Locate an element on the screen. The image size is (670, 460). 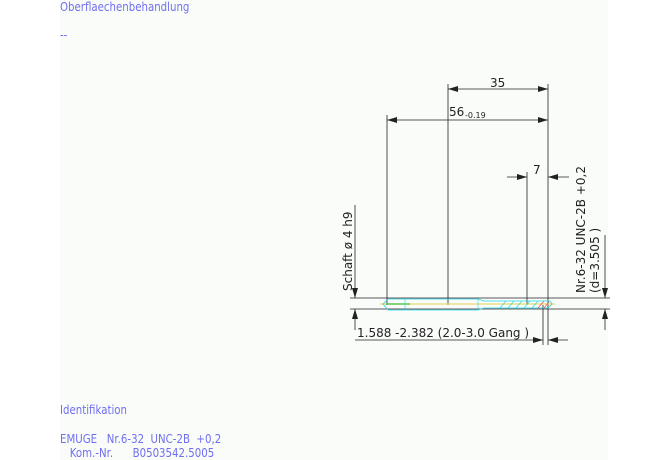
thread-diameter-label: (d=3.505 ) is located at coordinates (595, 260).